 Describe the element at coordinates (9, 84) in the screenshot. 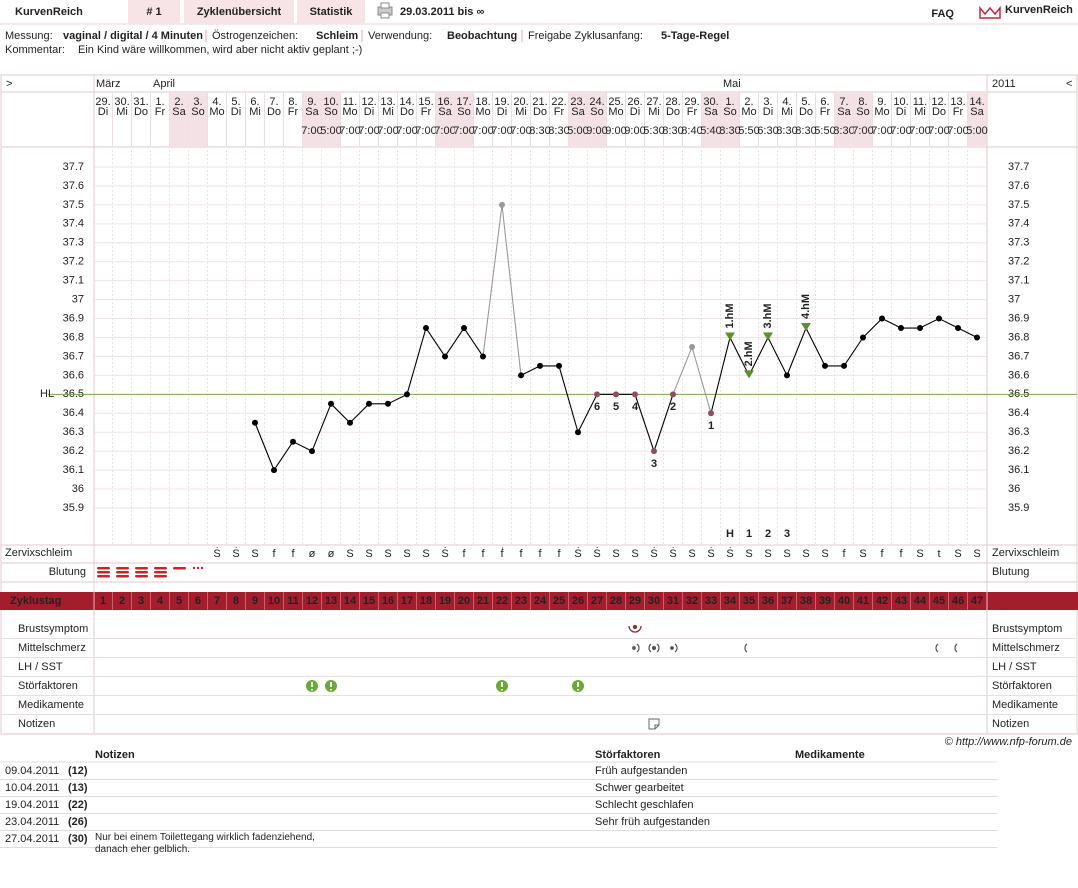

I see `nav-left: >` at that location.